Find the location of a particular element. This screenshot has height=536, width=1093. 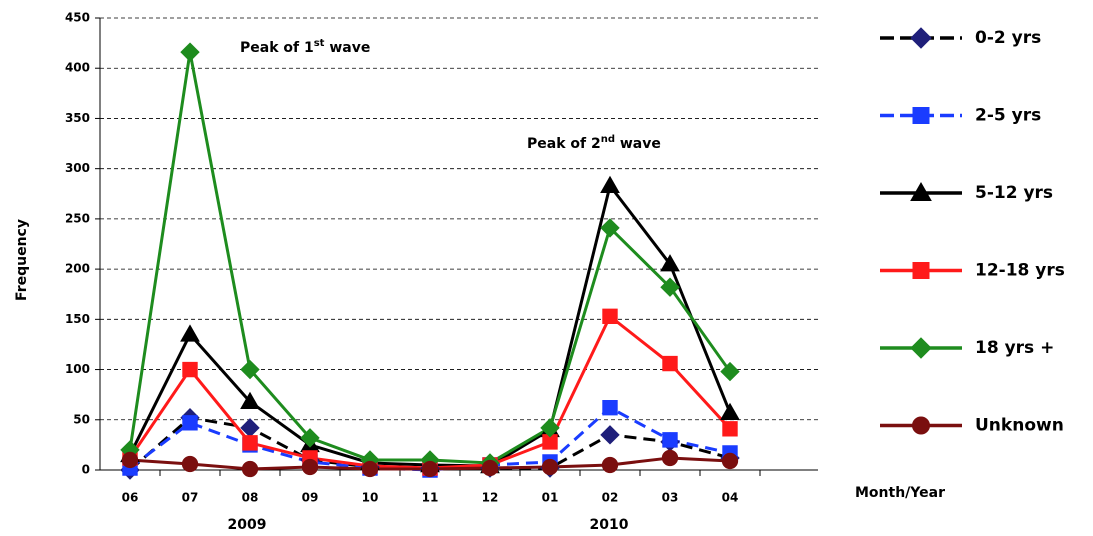

y-tick-label: 300 is located at coordinates (77, 168).